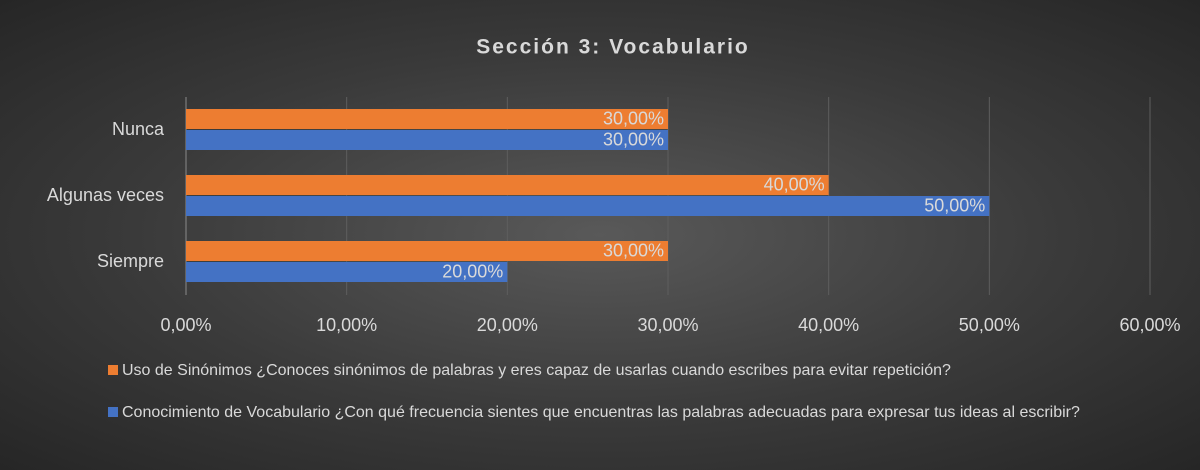  I want to click on x-tick-label: 10,00%, so click(346, 325).